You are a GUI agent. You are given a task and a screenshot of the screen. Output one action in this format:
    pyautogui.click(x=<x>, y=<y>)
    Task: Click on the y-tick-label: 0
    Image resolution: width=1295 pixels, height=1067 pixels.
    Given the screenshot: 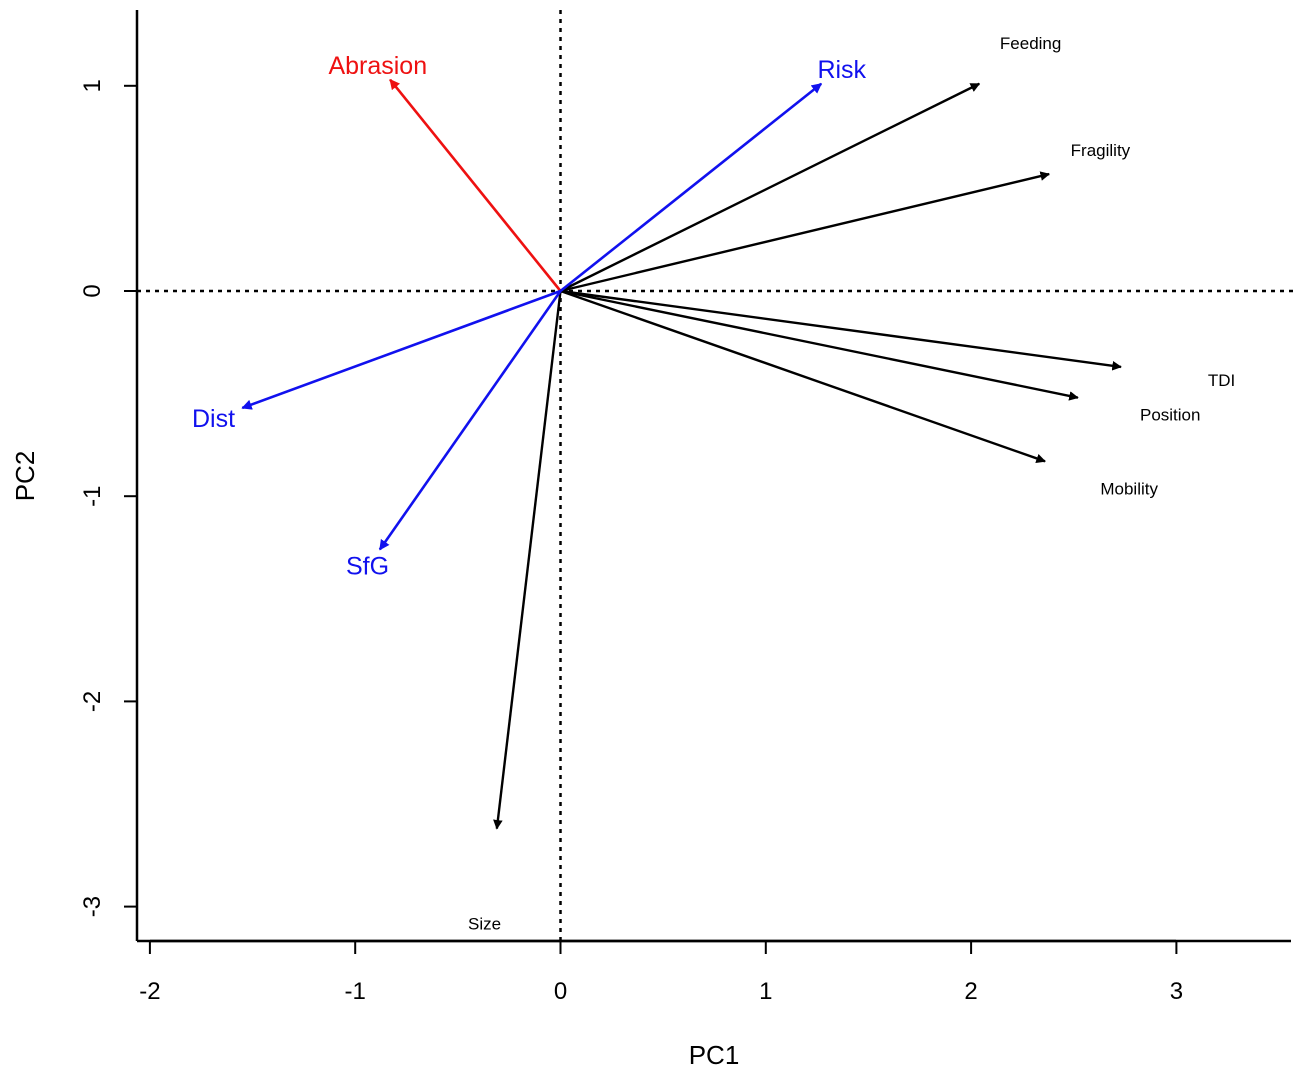 What is the action you would take?
    pyautogui.click(x=92, y=290)
    